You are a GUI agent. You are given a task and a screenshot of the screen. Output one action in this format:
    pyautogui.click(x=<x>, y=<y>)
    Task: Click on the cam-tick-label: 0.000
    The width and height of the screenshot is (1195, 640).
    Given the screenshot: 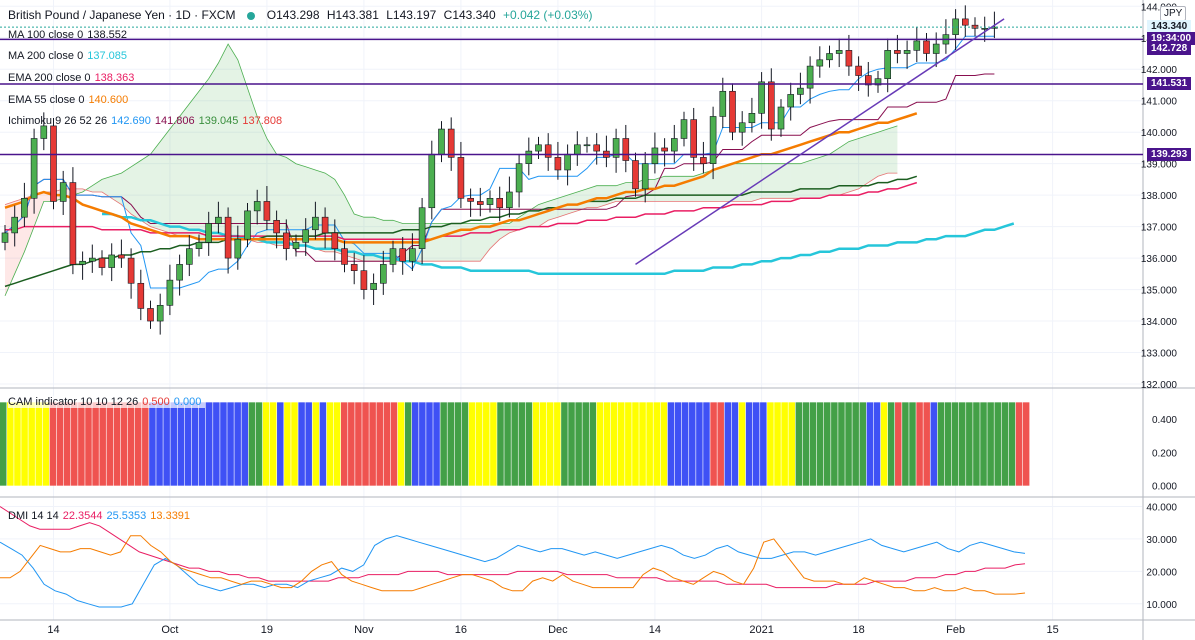 What is the action you would take?
    pyautogui.click(x=1164, y=487)
    